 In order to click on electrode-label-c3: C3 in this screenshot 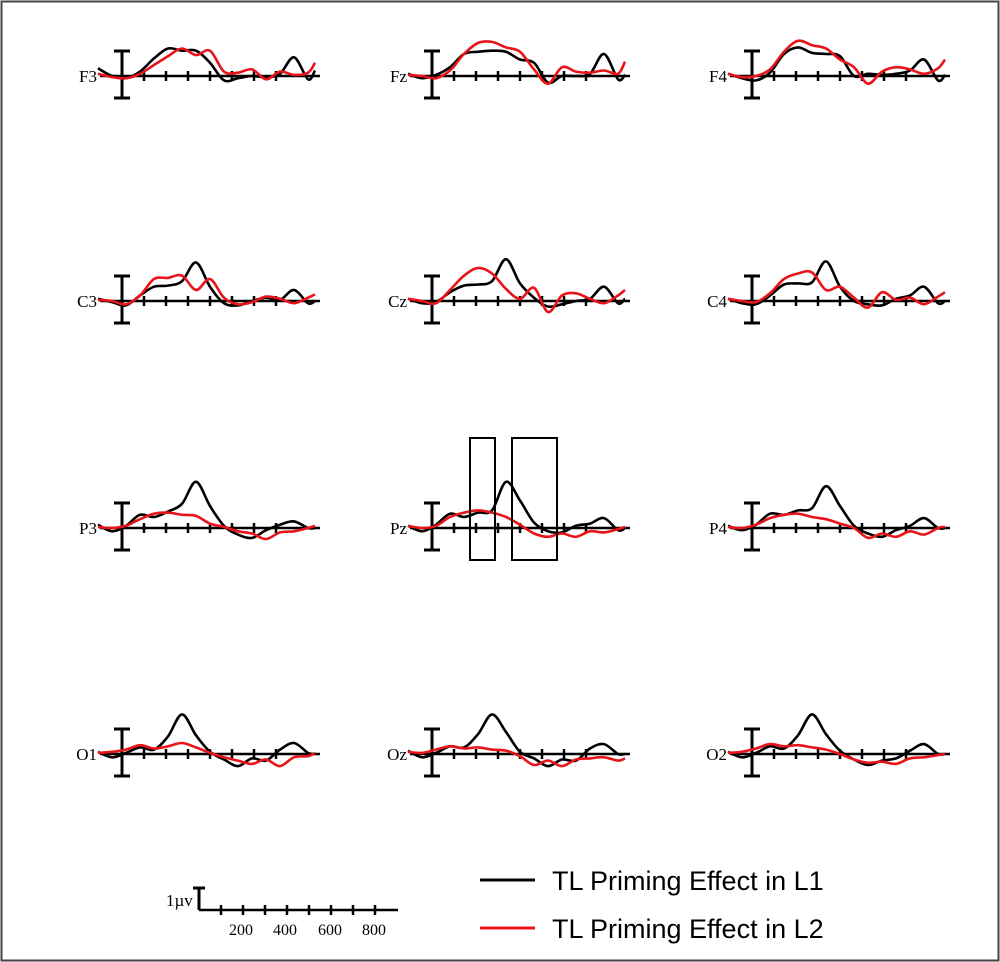, I will do `click(87, 301)`.